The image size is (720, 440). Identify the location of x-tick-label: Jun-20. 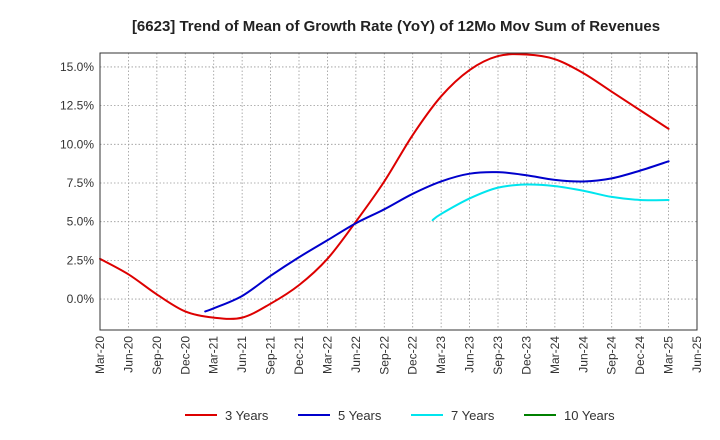
(128, 354).